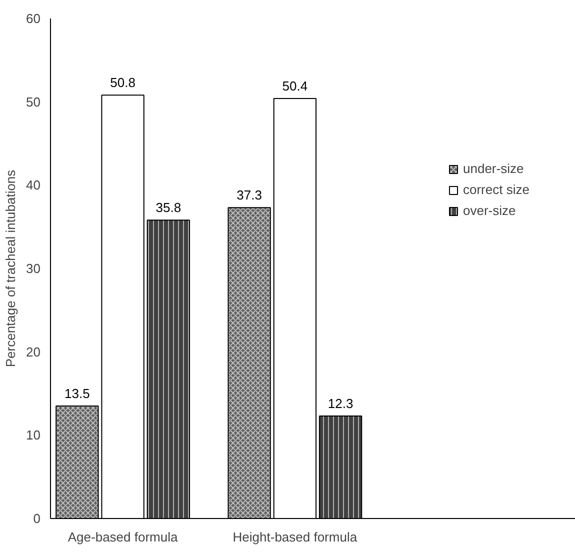  Describe the element at coordinates (10, 268) in the screenshot. I see `y-axis-title: Percentage of tracheal intubations` at that location.